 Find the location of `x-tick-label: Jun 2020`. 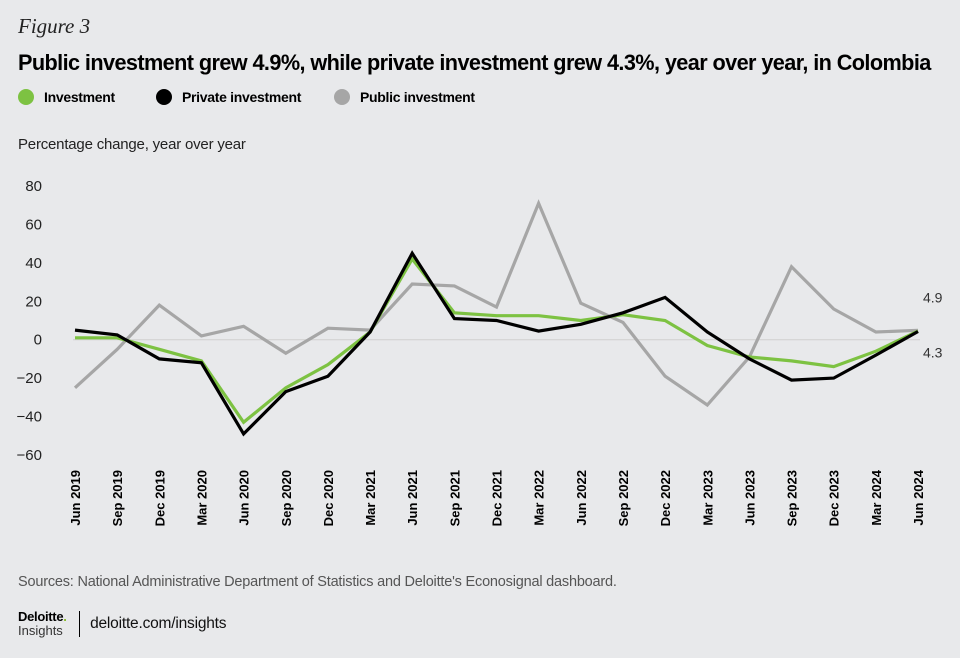

x-tick-label: Jun 2020 is located at coordinates (244, 498).